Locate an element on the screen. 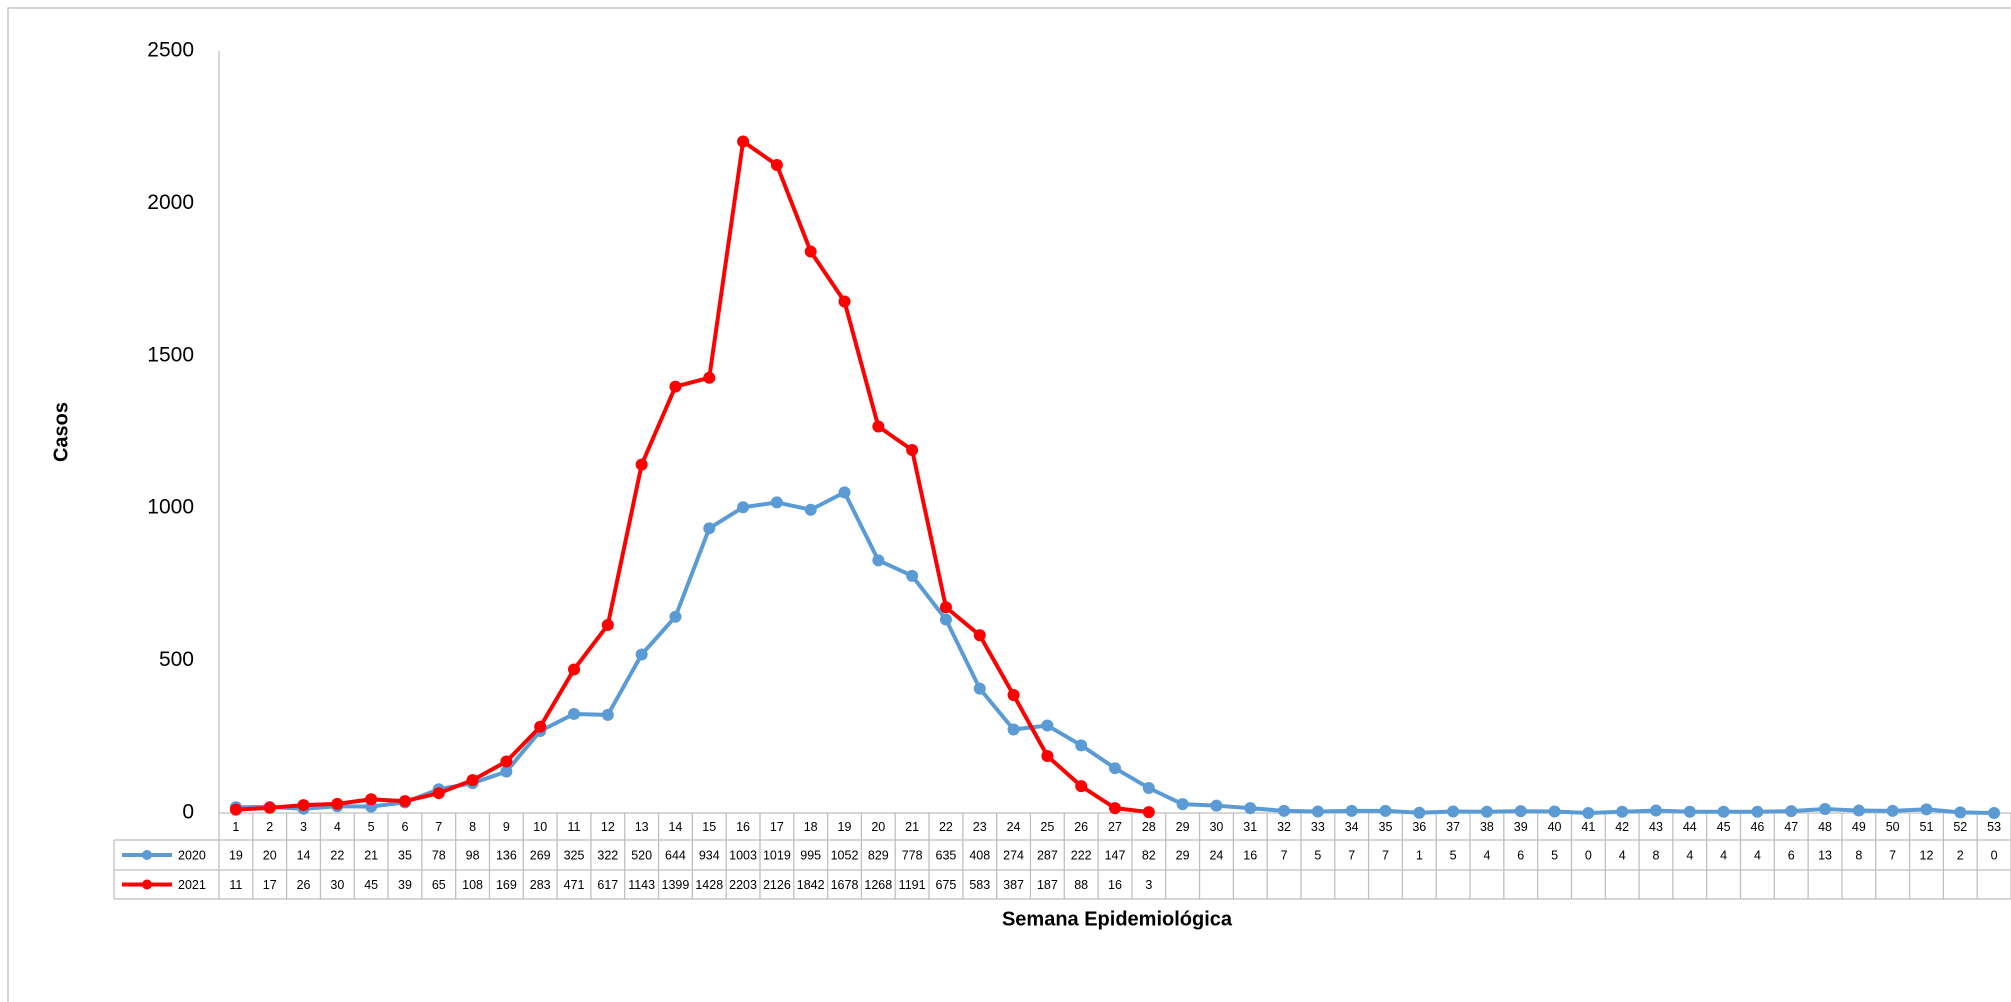  x-tick-label: 27 is located at coordinates (1115, 827).